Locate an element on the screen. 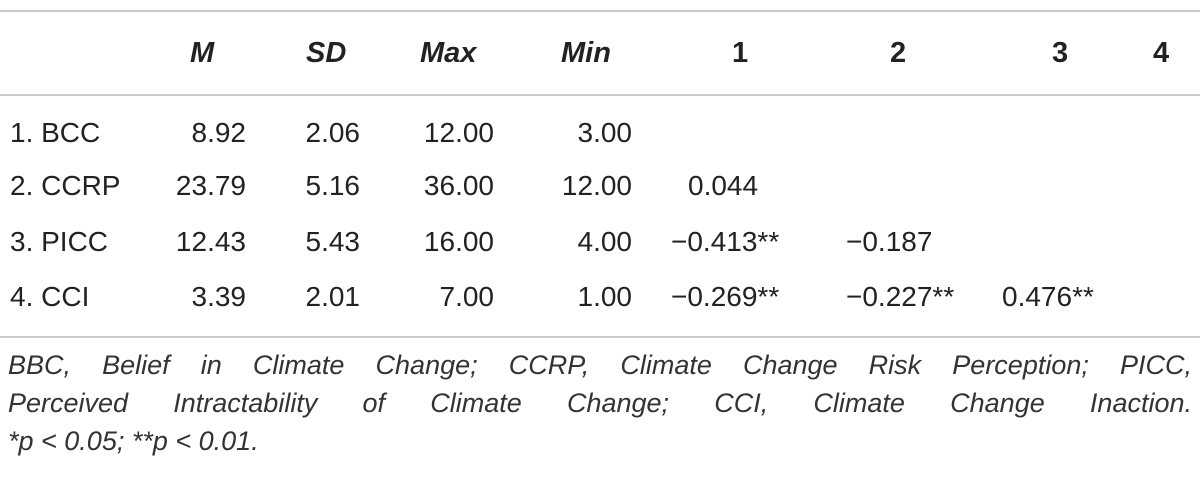 Image resolution: width=1200 pixels, height=485 pixels. header-col-4: 4 is located at coordinates (1161, 53).